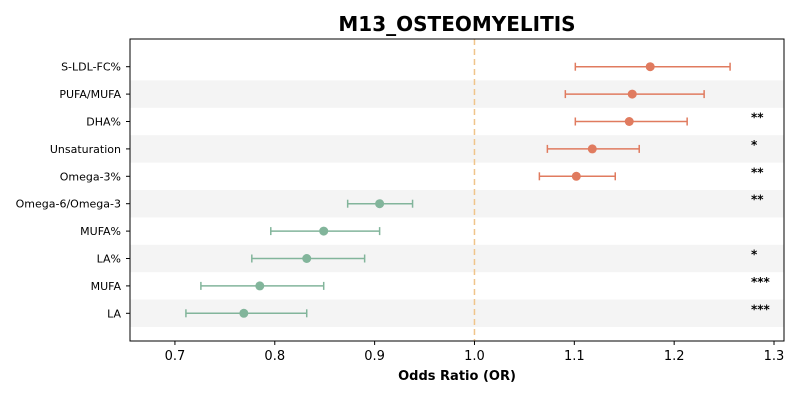 This screenshot has height=400, width=800. Describe the element at coordinates (90, 176) in the screenshot. I see `category-label: Omega-3%` at that location.